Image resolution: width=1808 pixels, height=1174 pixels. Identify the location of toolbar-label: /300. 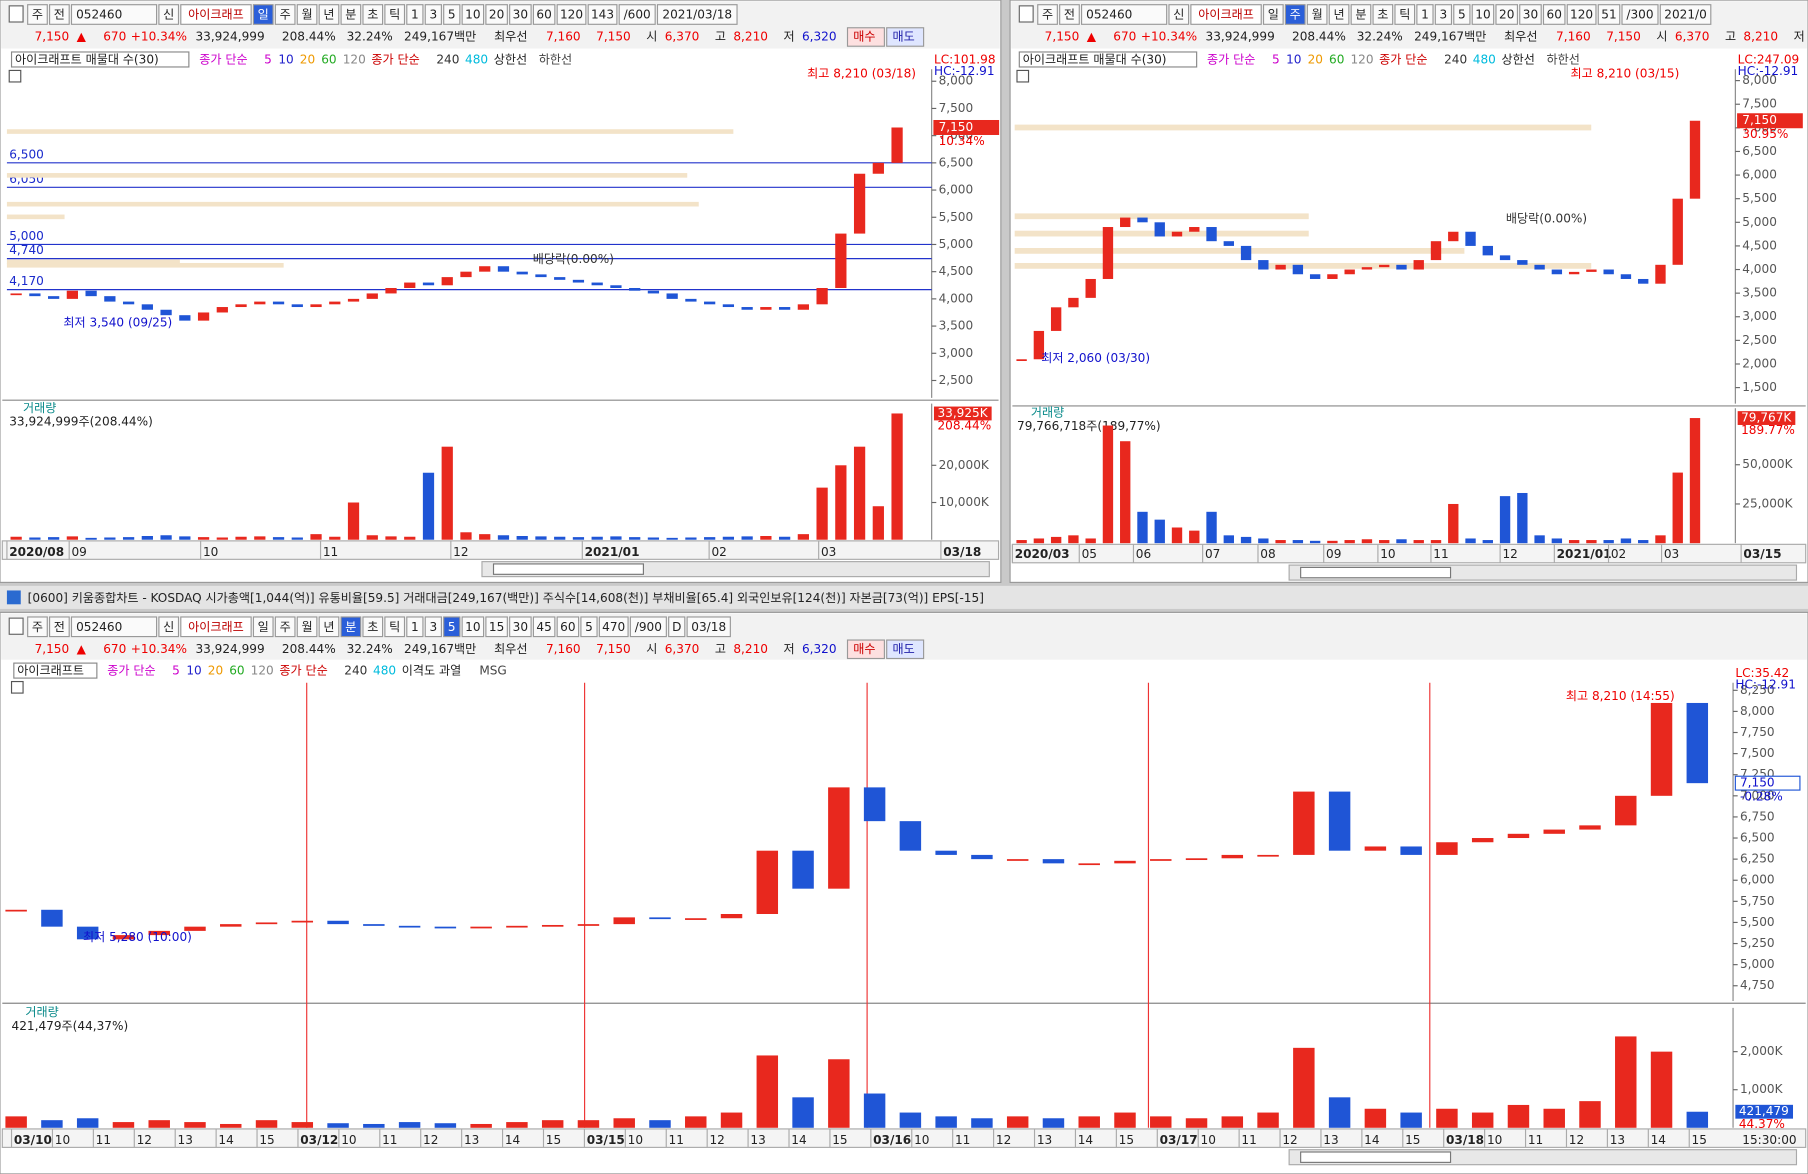
(1639, 15).